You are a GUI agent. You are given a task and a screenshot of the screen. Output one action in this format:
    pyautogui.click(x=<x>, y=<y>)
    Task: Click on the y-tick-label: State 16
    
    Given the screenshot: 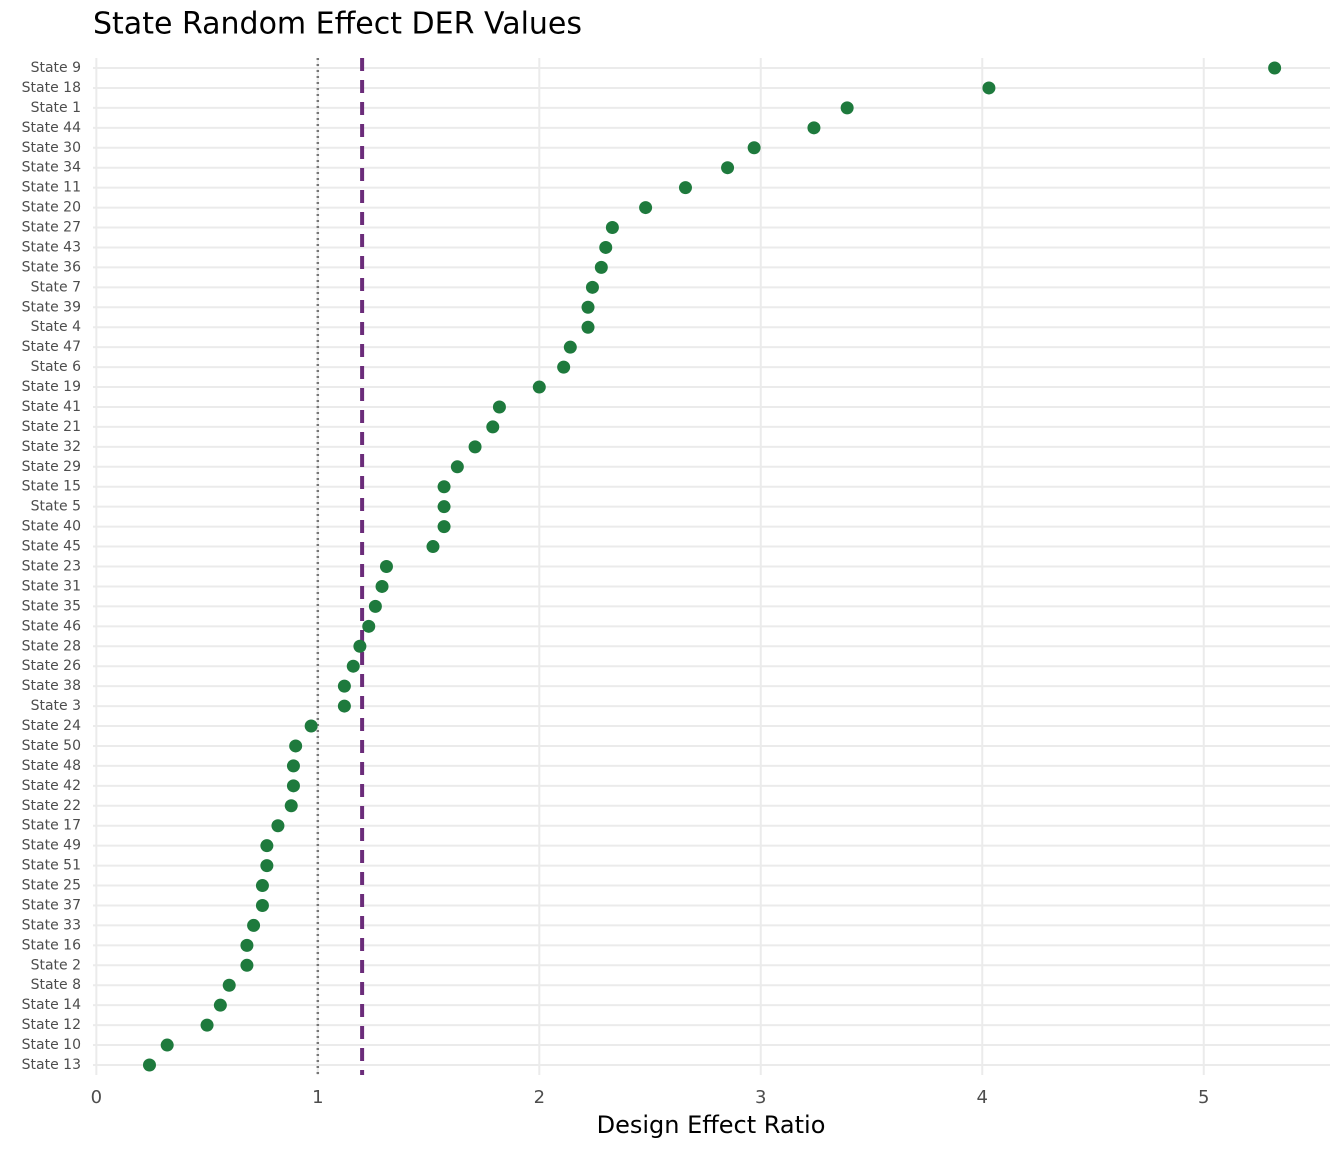 What is the action you would take?
    pyautogui.click(x=51, y=945)
    